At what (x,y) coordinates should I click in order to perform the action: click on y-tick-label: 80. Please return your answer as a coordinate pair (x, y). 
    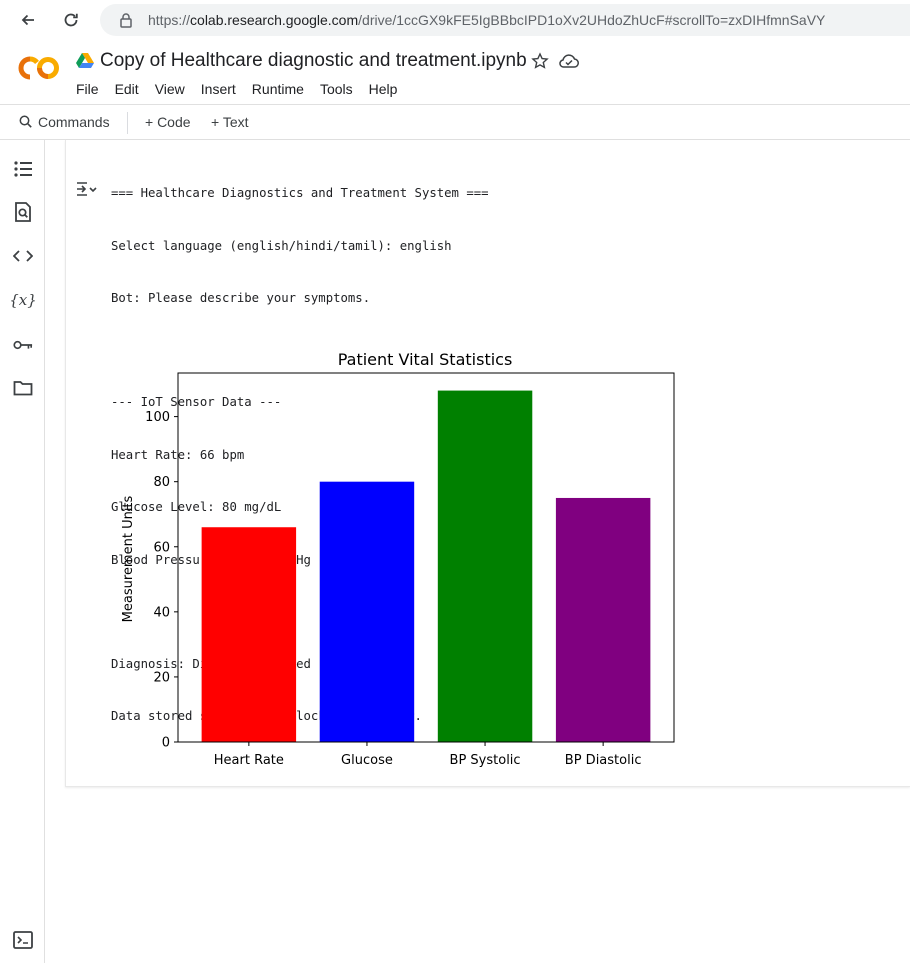
    Looking at the image, I should click on (161, 482).